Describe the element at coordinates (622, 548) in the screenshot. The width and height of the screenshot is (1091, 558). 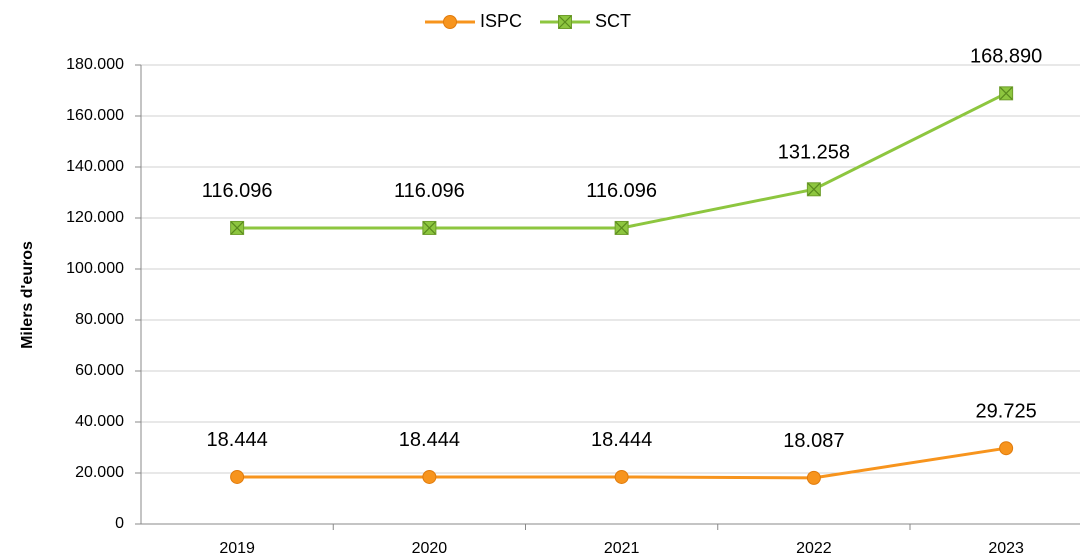
I see `x-tick-label: 2021` at that location.